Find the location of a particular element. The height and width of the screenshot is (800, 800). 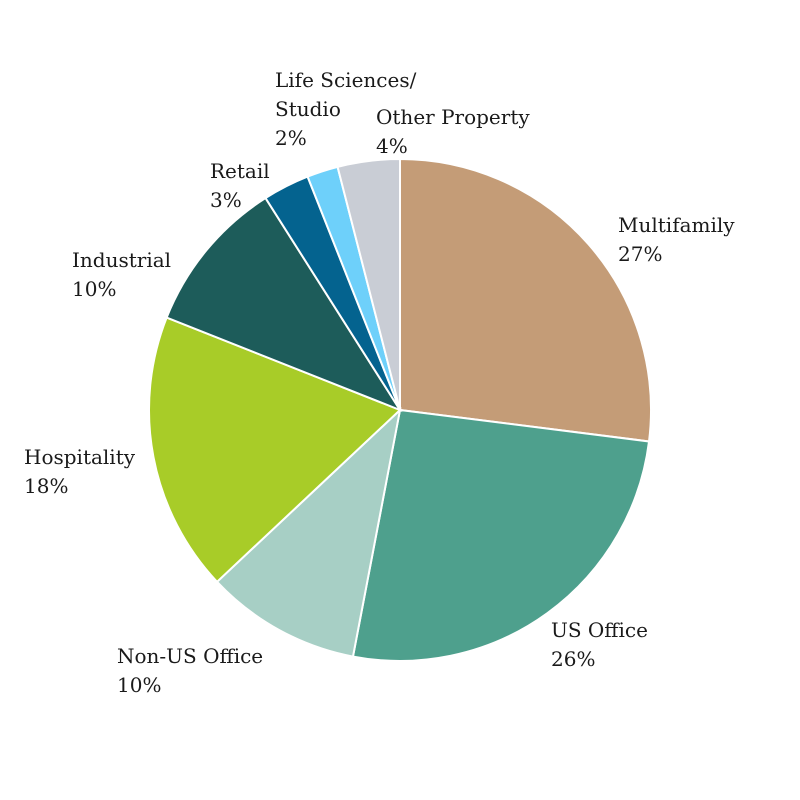

slice-label-other-property: Other Property 4% is located at coordinates (453, 131).